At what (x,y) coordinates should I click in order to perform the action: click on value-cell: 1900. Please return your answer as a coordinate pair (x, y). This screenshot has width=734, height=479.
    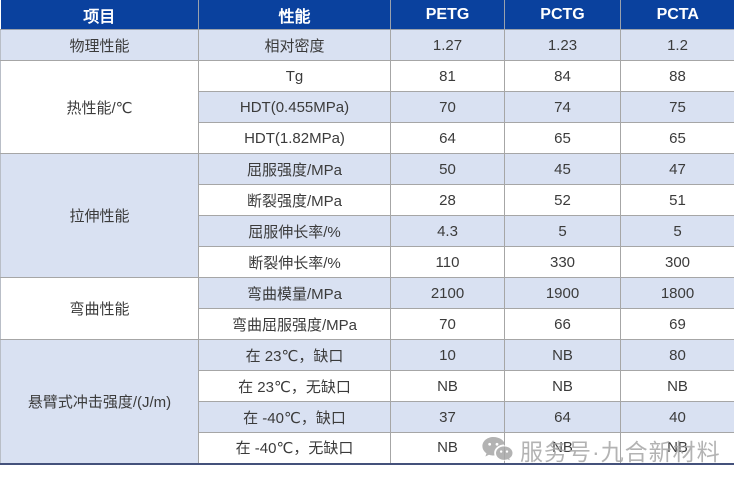
    Looking at the image, I should click on (562, 293).